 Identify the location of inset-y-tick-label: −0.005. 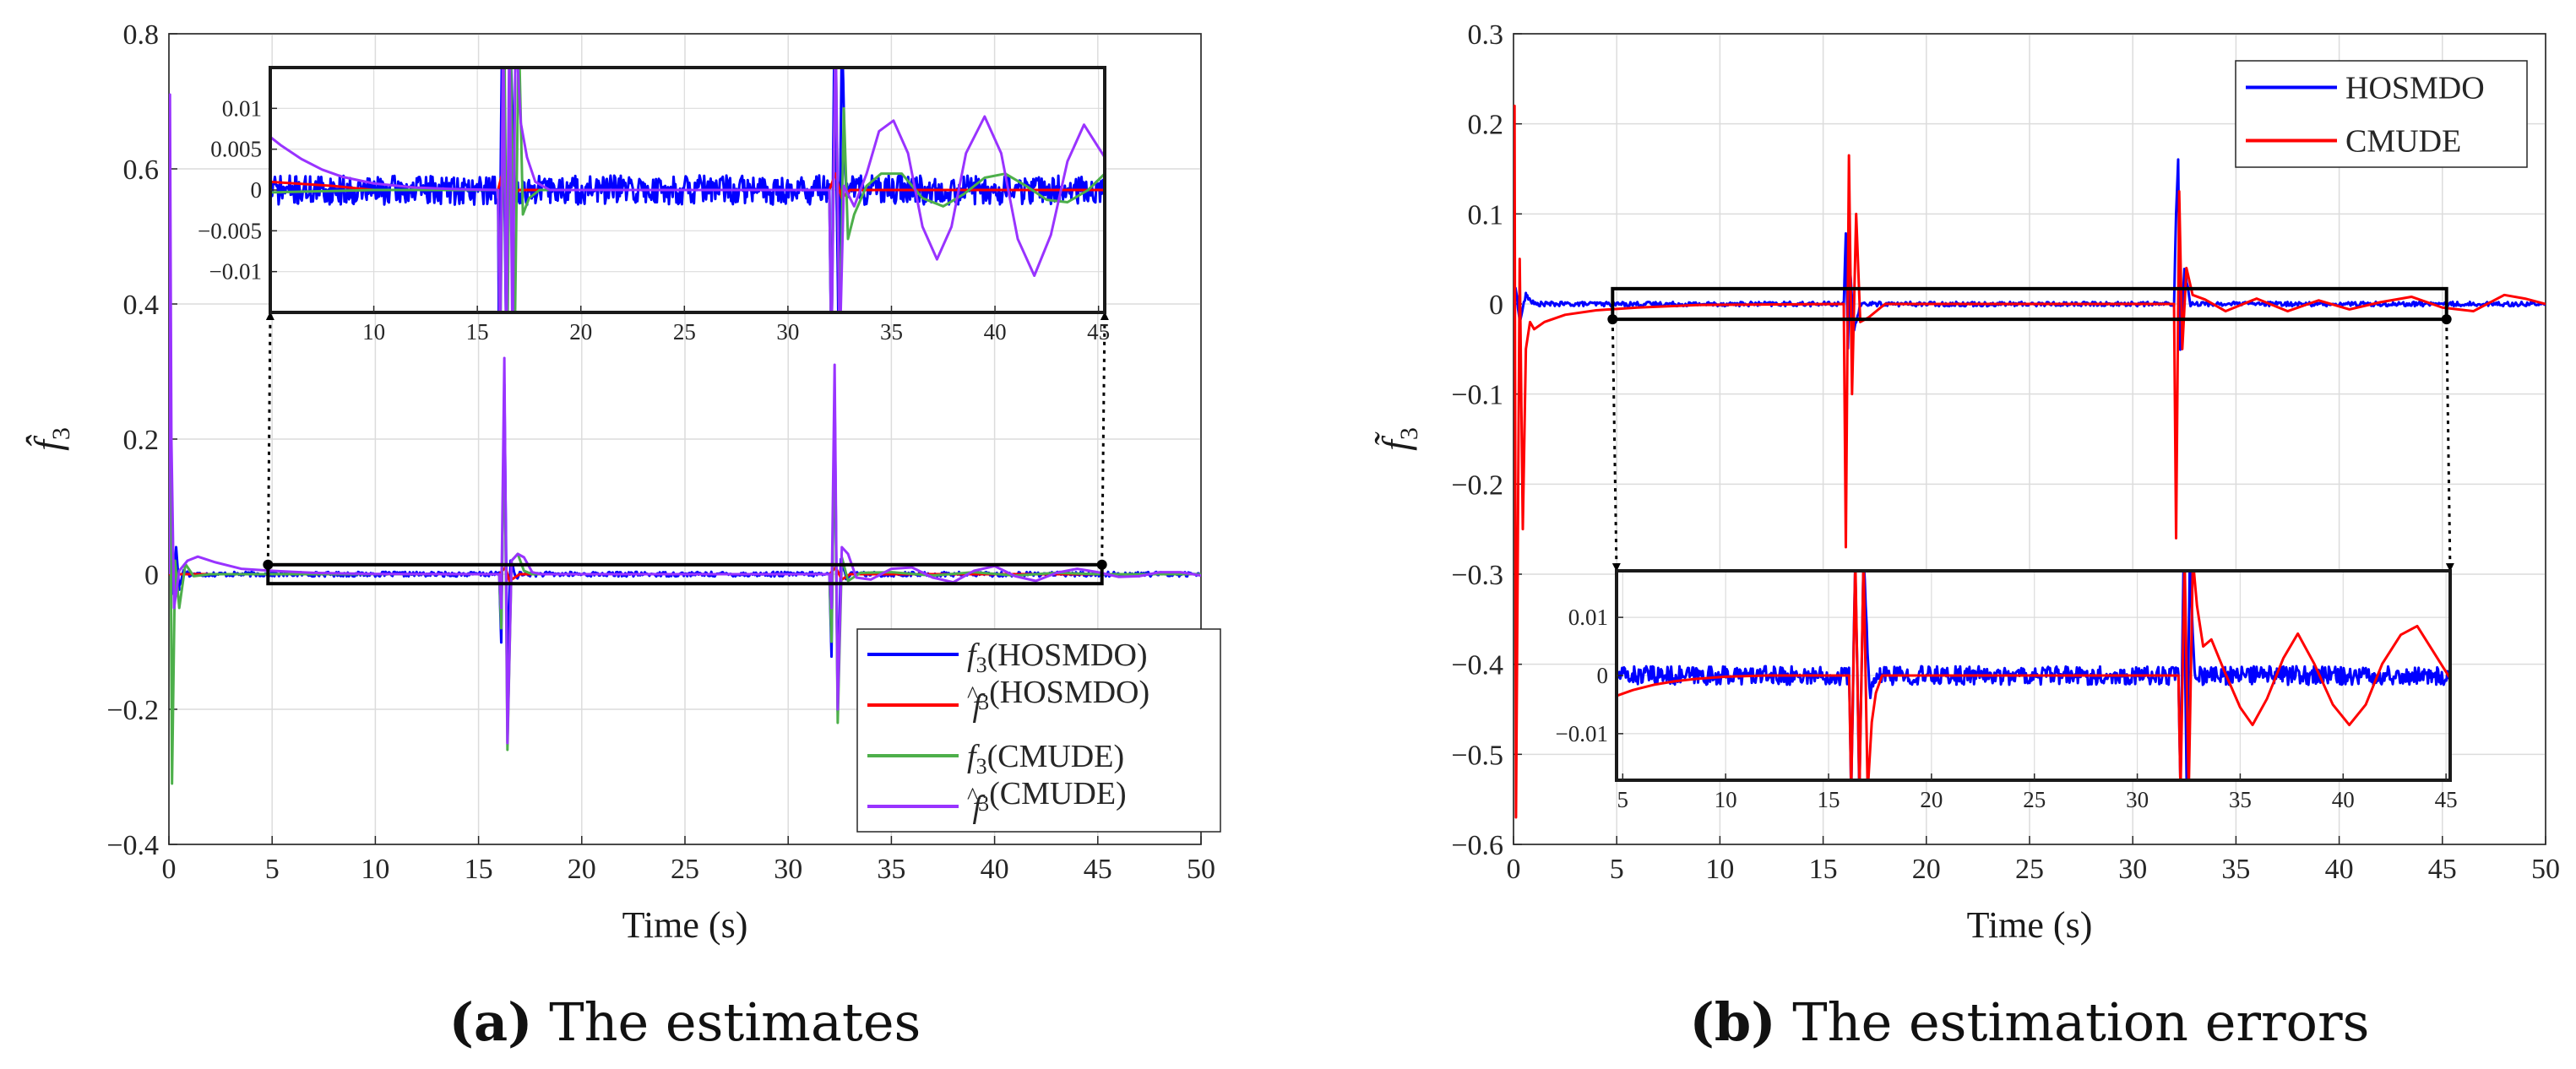
(230, 230).